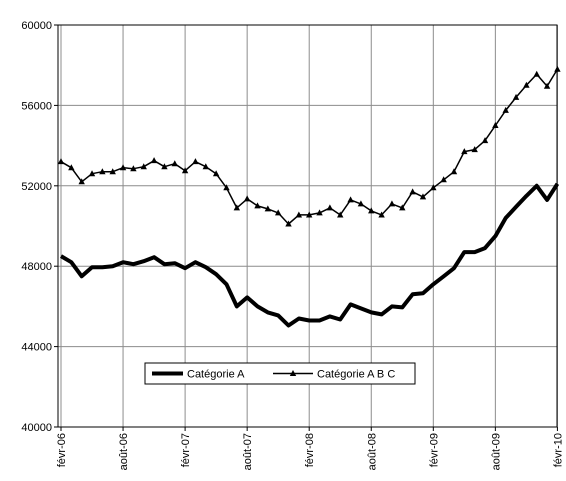  I want to click on x-tick-label: août-06, so click(124, 451).